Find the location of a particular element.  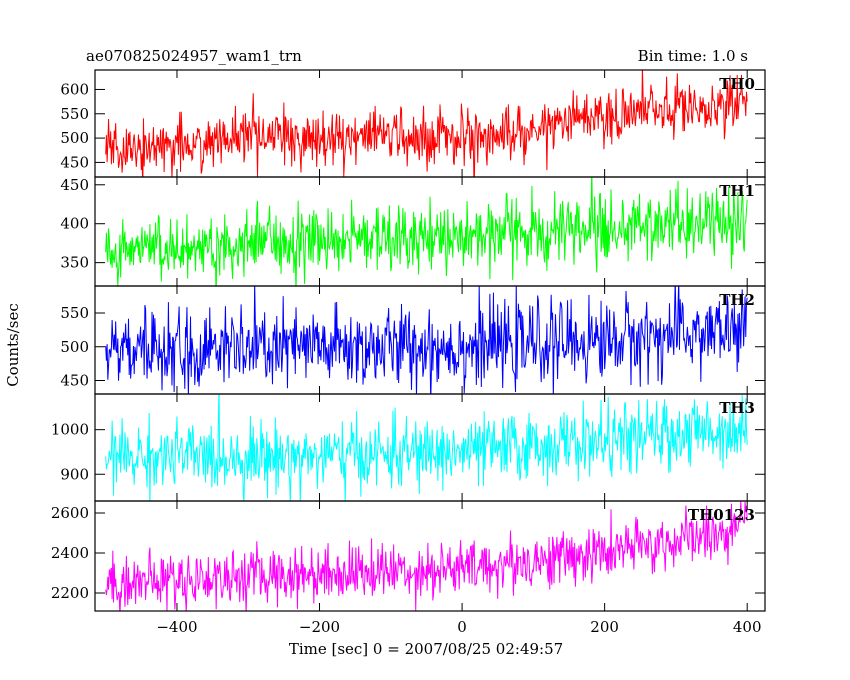

y-tick-label: 2400 is located at coordinates (70, 553).